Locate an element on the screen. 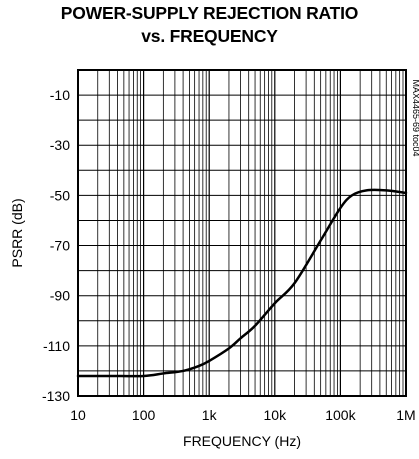 The height and width of the screenshot is (459, 419). y-tick-label: -70 is located at coordinates (60, 246).